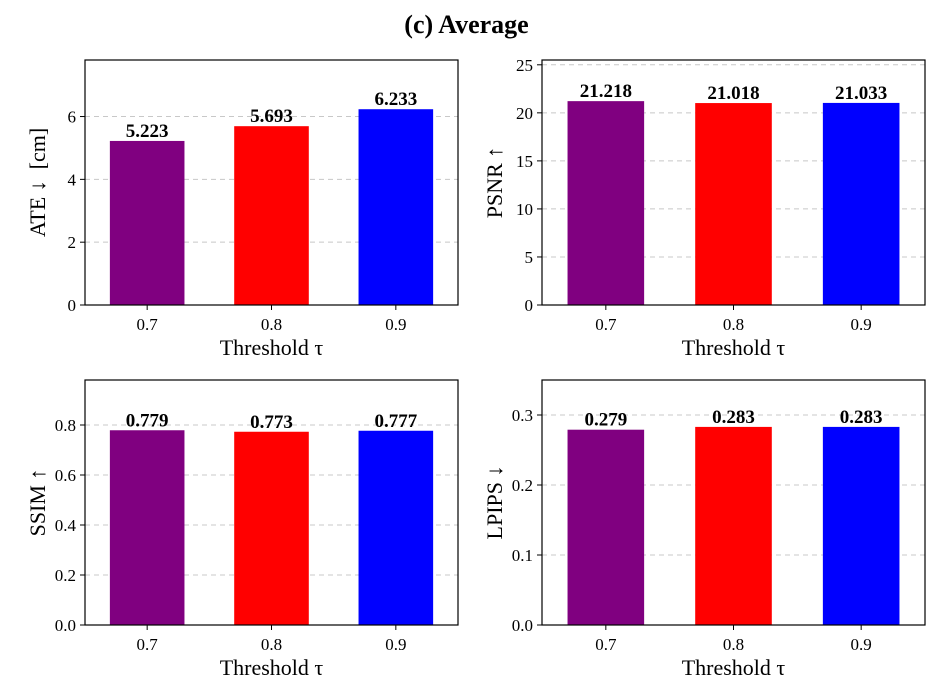 The height and width of the screenshot is (699, 933). Describe the element at coordinates (72, 117) in the screenshot. I see `y-tick-label: 6` at that location.